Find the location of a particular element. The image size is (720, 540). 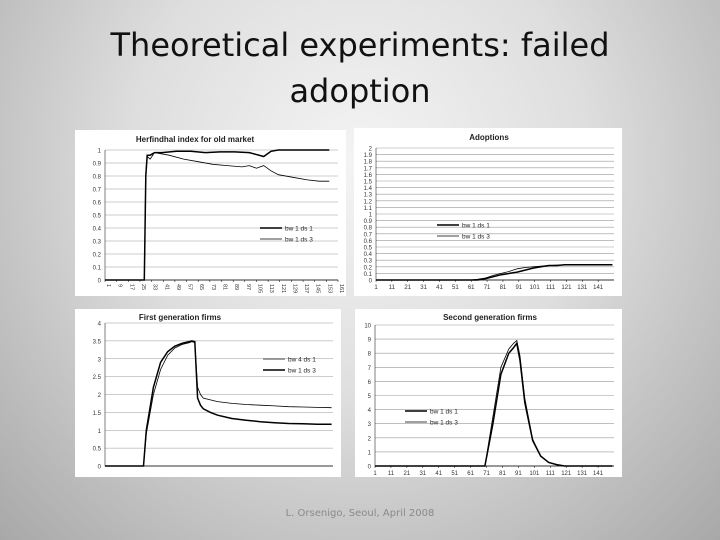

chart-title: First generation firms is located at coordinates (180, 317).